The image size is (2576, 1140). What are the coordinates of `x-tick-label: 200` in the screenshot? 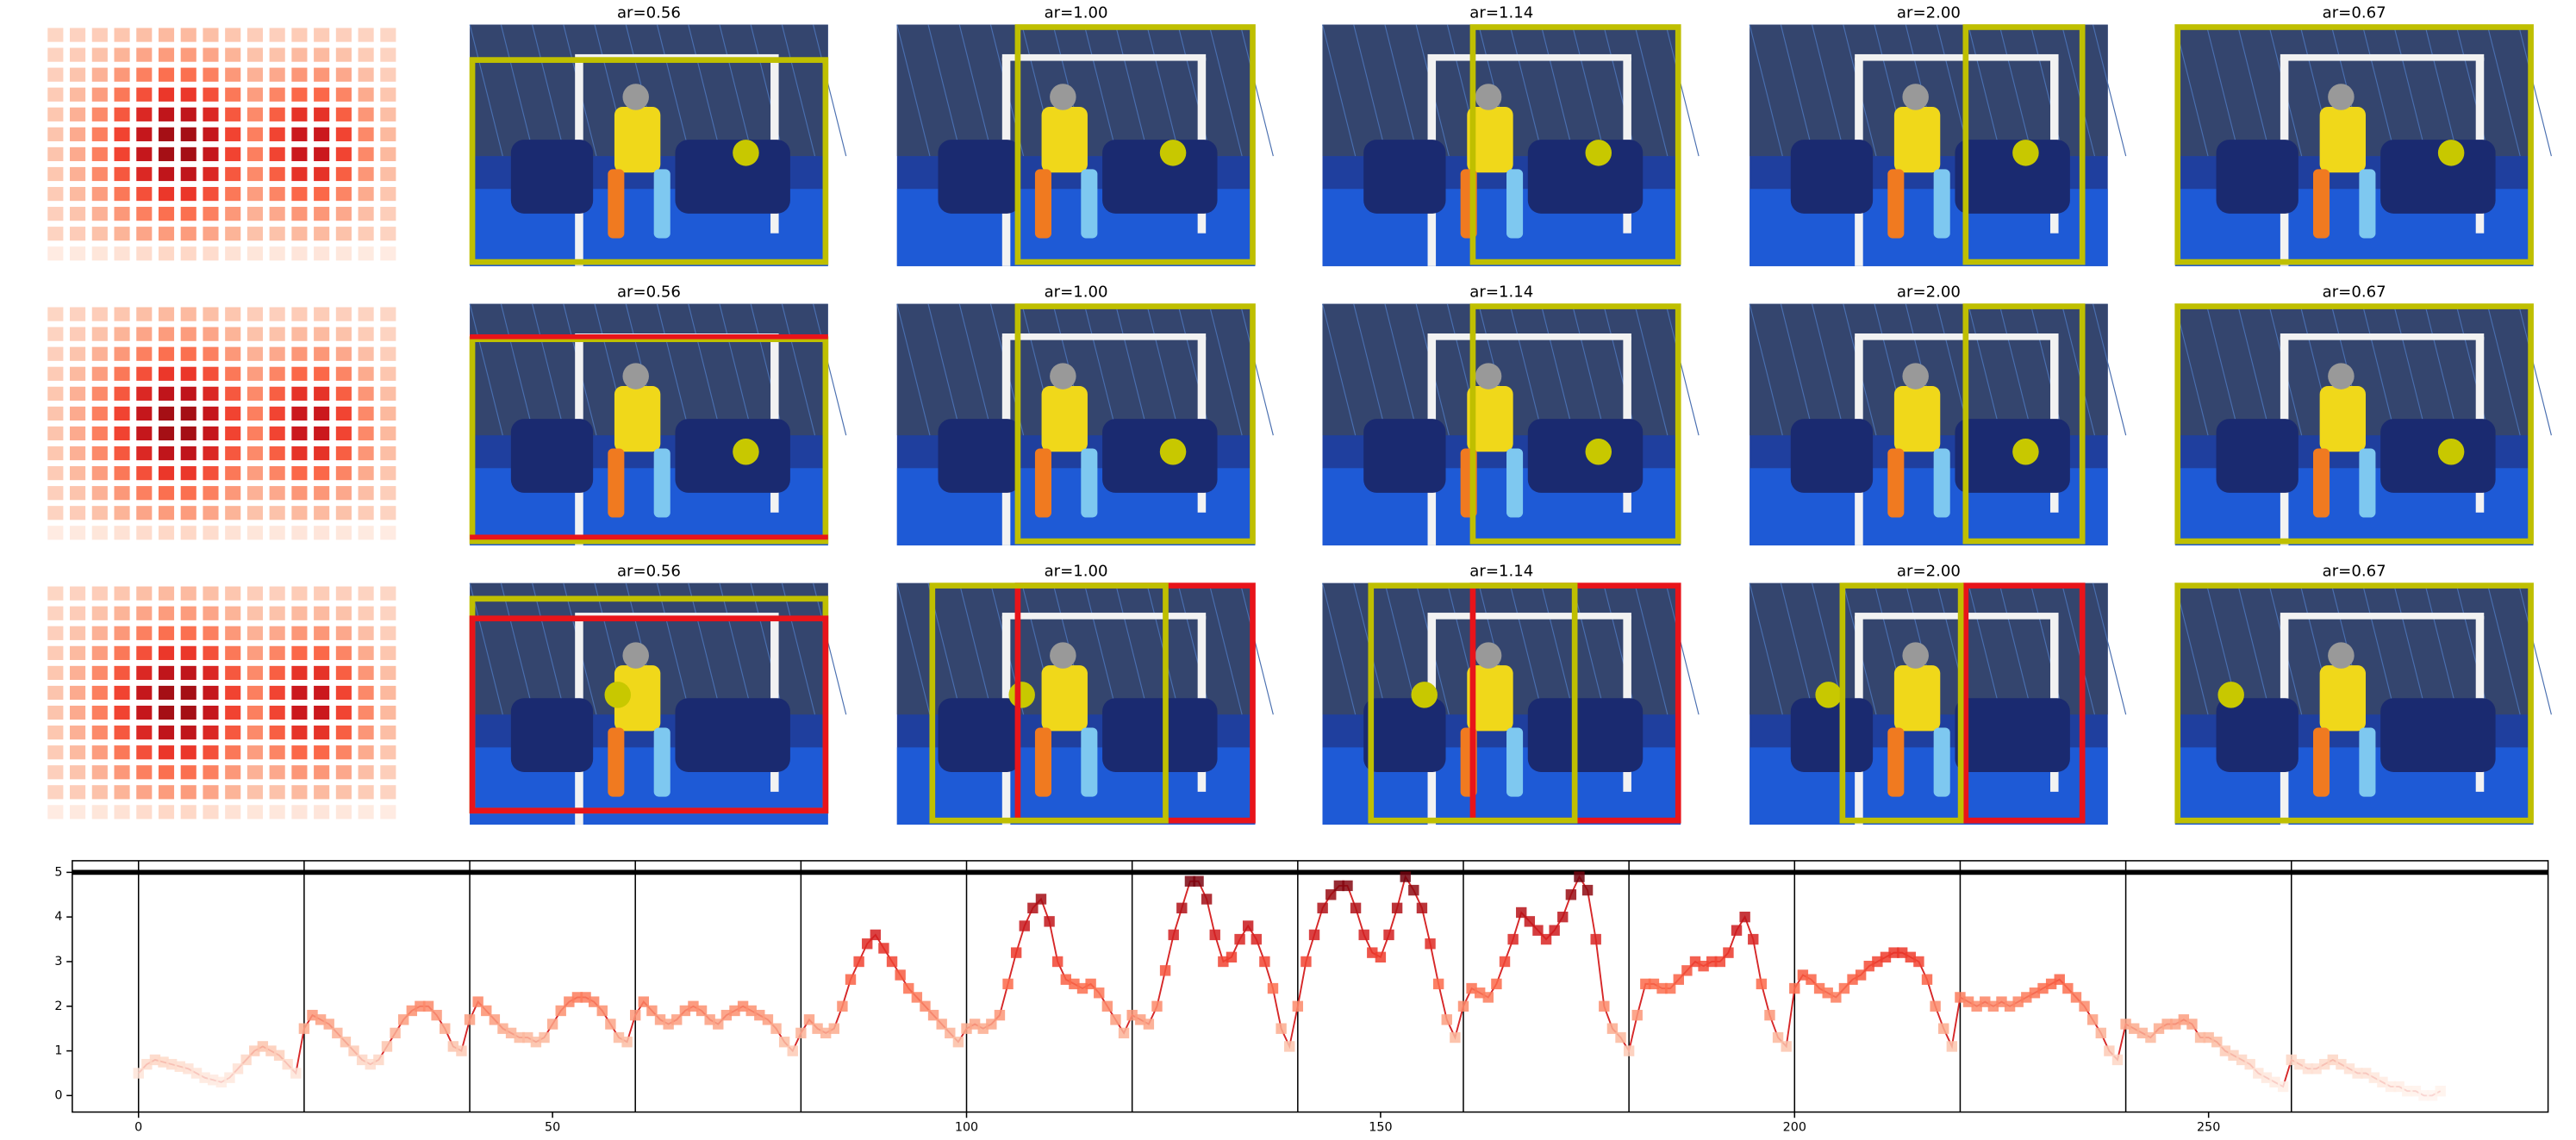 It's located at (1794, 1128).